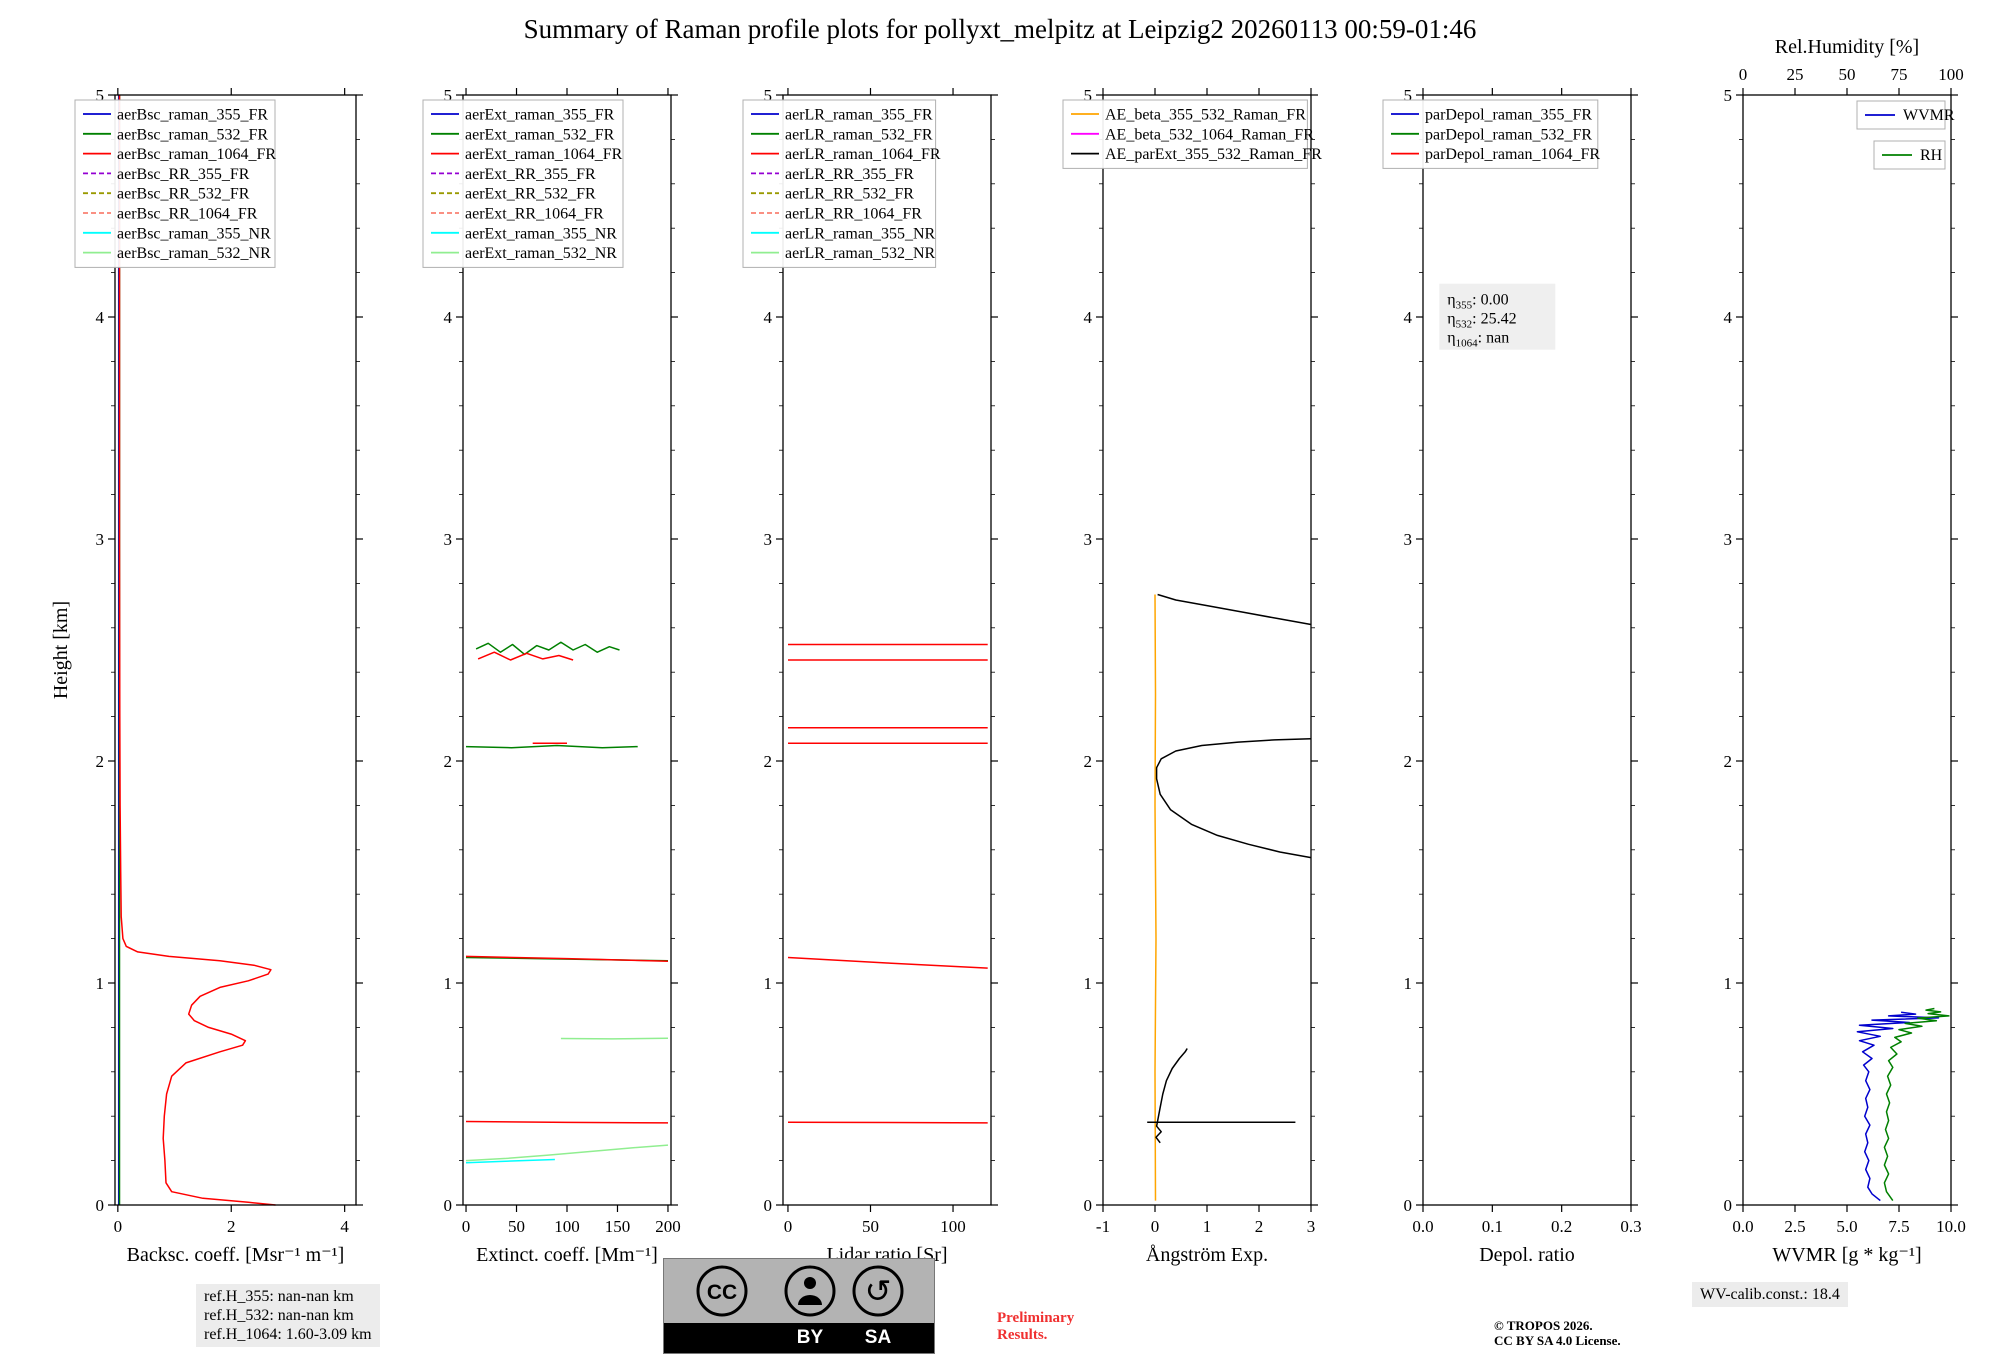 The width and height of the screenshot is (2000, 1360). What do you see at coordinates (799, 1338) in the screenshot?
I see `cc-badge-band: BY SA` at bounding box center [799, 1338].